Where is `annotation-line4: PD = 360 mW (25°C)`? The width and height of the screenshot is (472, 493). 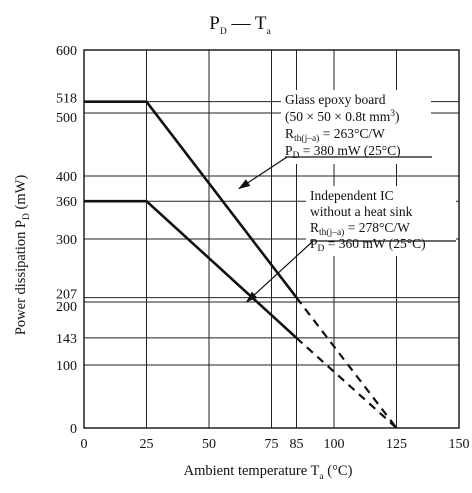
annotation-line4: PD = 360 mW (25°C) is located at coordinates (368, 245).